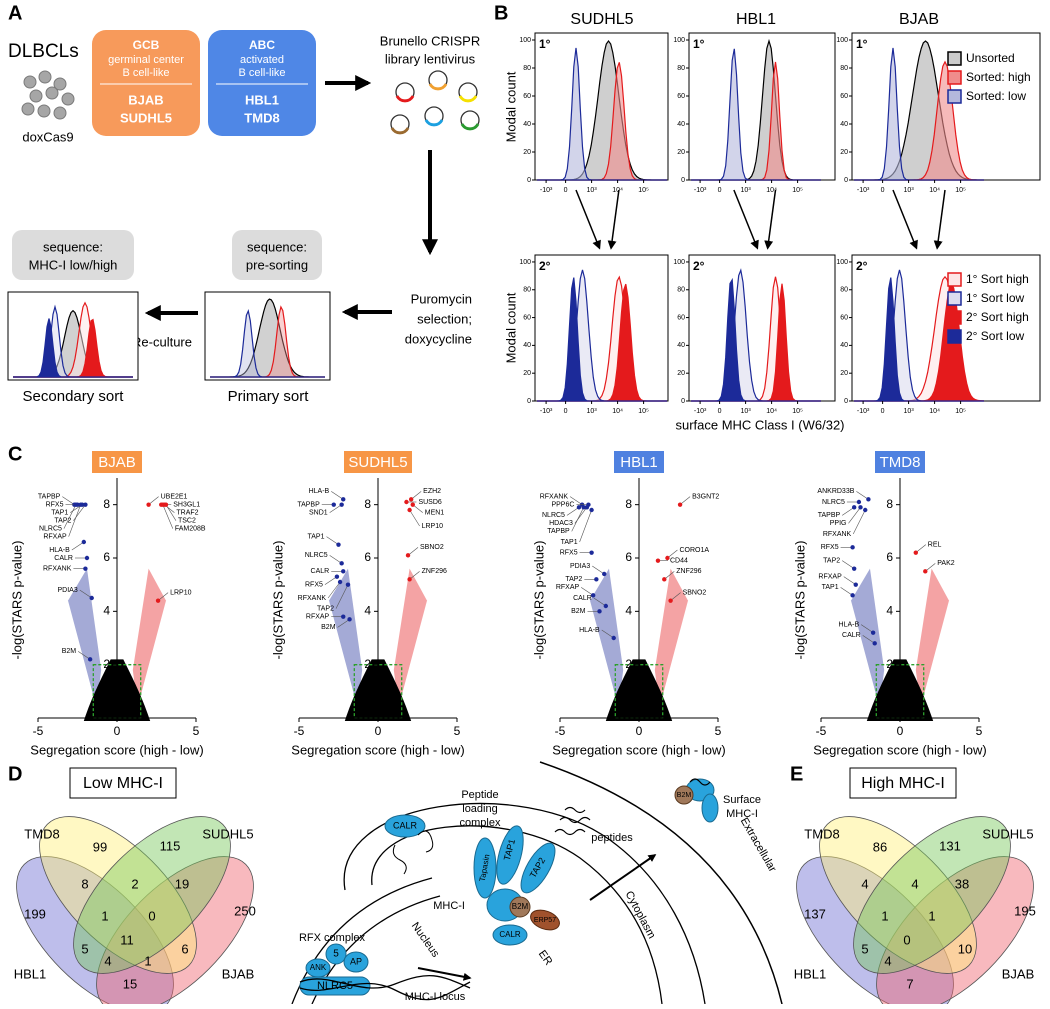  I want to click on y-tick-label: 100, so click(525, 40).